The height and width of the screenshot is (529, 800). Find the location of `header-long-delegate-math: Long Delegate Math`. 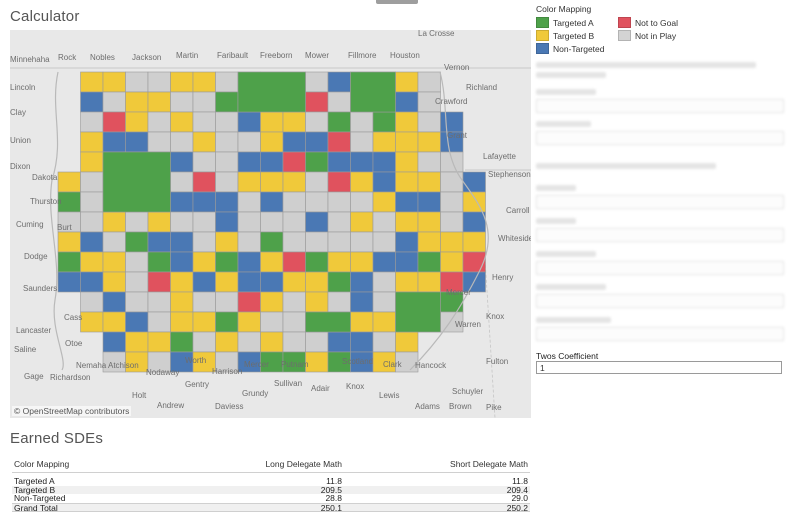

header-long-delegate-math: Long Delegate Math is located at coordinates (303, 464).